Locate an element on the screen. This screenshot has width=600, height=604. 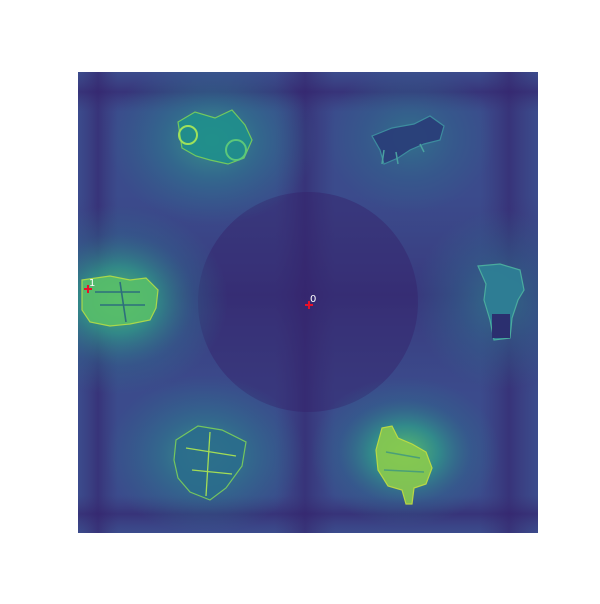
sheep-shape-icon is located at coordinates (404, 465).